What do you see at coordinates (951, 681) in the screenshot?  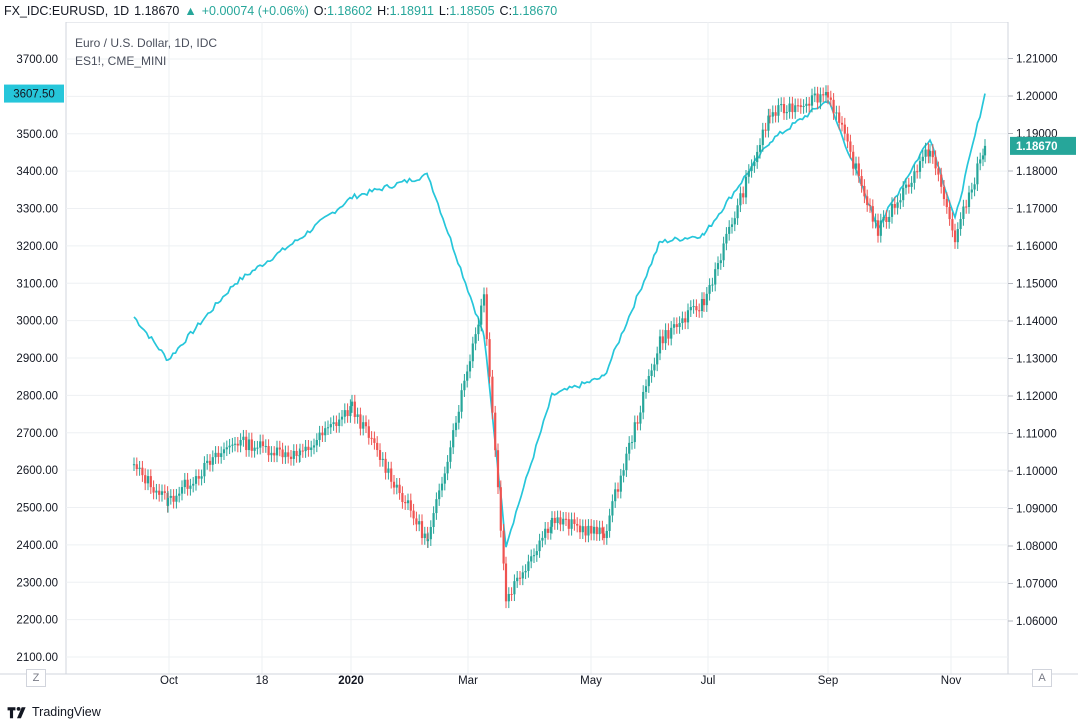 I see `x-axis-tick-label: Nov` at bounding box center [951, 681].